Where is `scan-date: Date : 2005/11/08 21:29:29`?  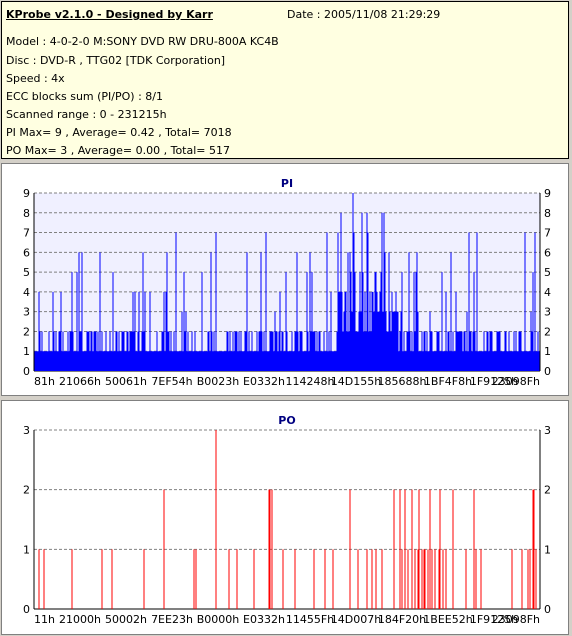 scan-date: Date : 2005/11/08 21:29:29 is located at coordinates (364, 14).